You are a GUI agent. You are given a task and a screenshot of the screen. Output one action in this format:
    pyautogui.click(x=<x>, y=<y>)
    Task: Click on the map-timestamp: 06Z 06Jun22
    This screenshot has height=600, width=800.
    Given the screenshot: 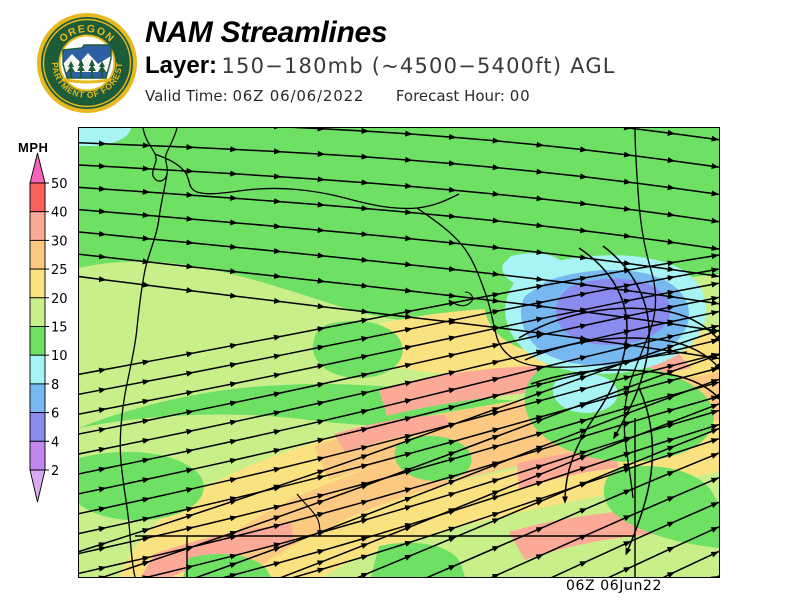 What is the action you would take?
    pyautogui.click(x=614, y=586)
    